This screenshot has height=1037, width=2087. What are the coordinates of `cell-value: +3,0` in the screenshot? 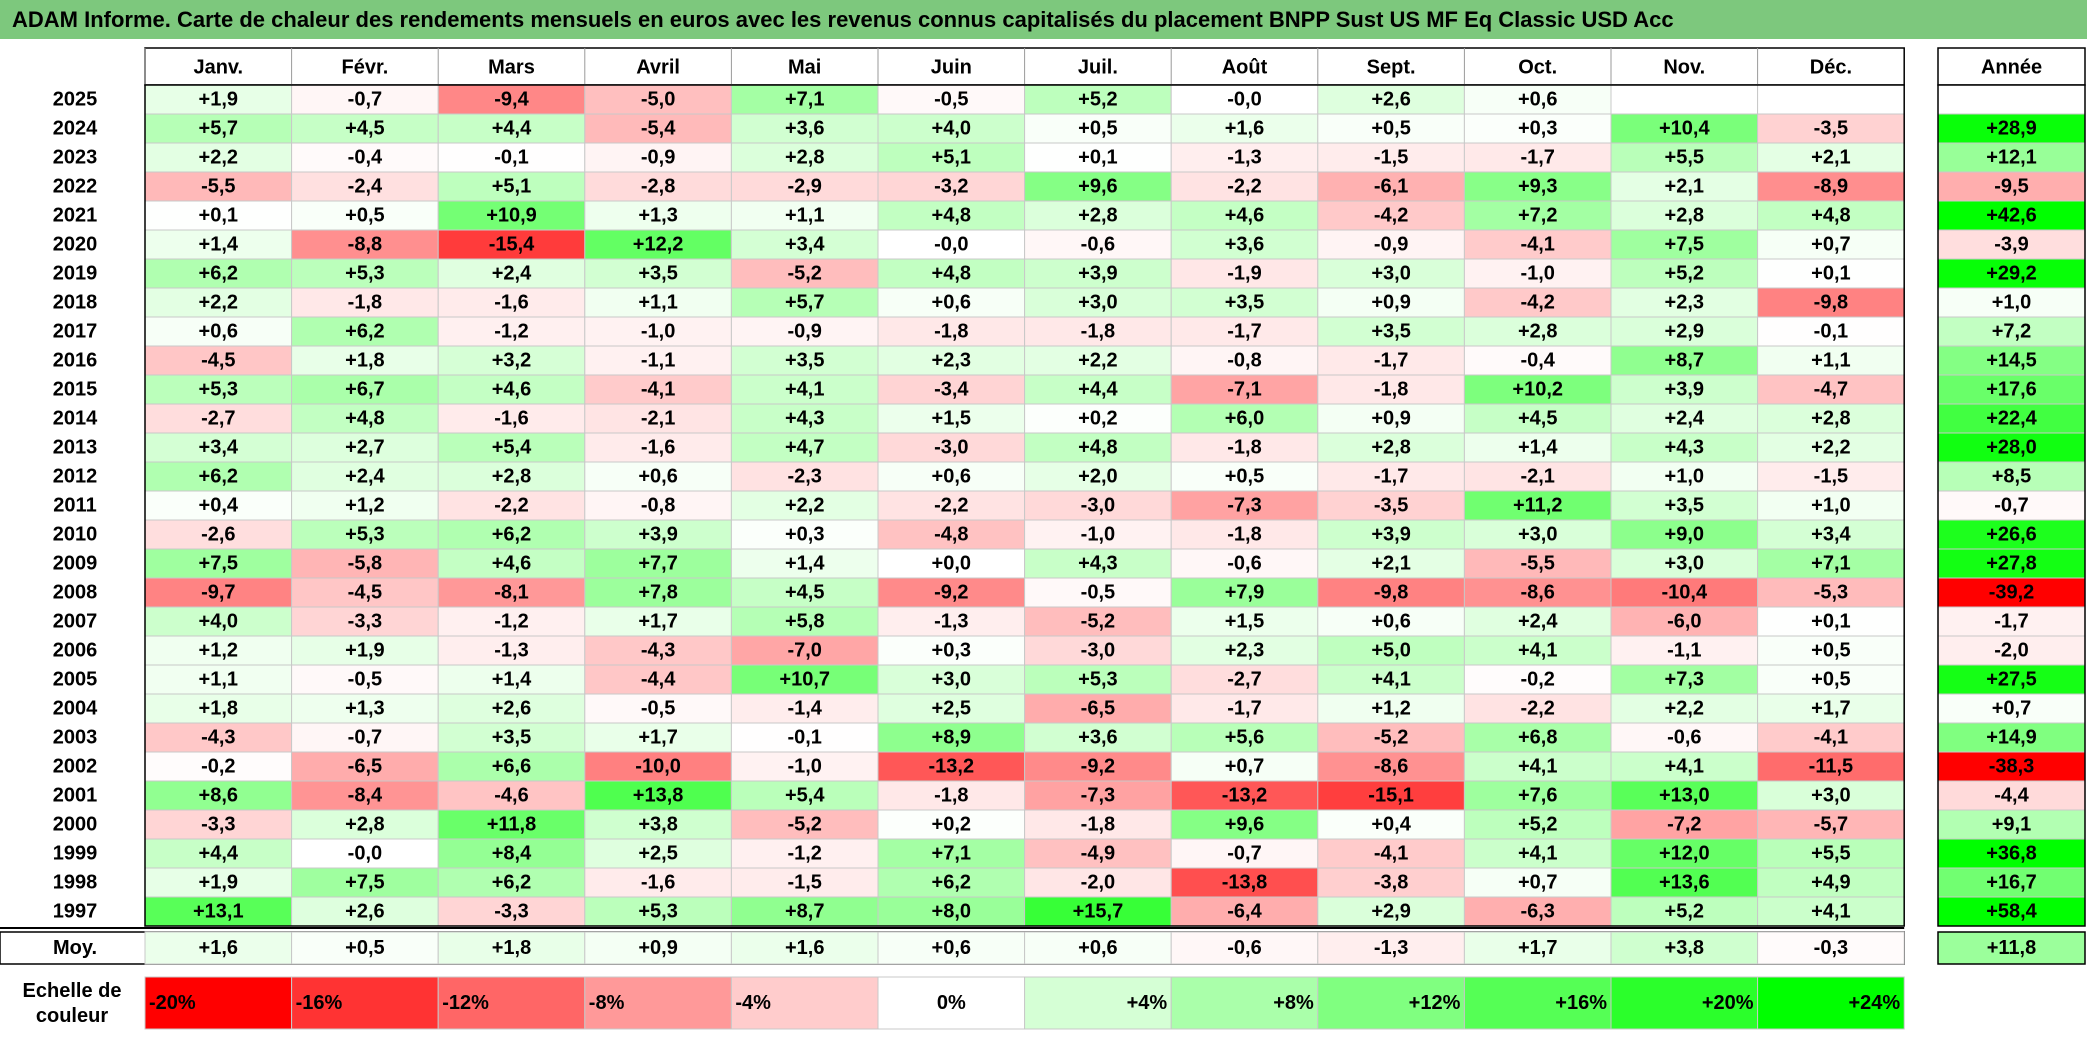 It's located at (1684, 564).